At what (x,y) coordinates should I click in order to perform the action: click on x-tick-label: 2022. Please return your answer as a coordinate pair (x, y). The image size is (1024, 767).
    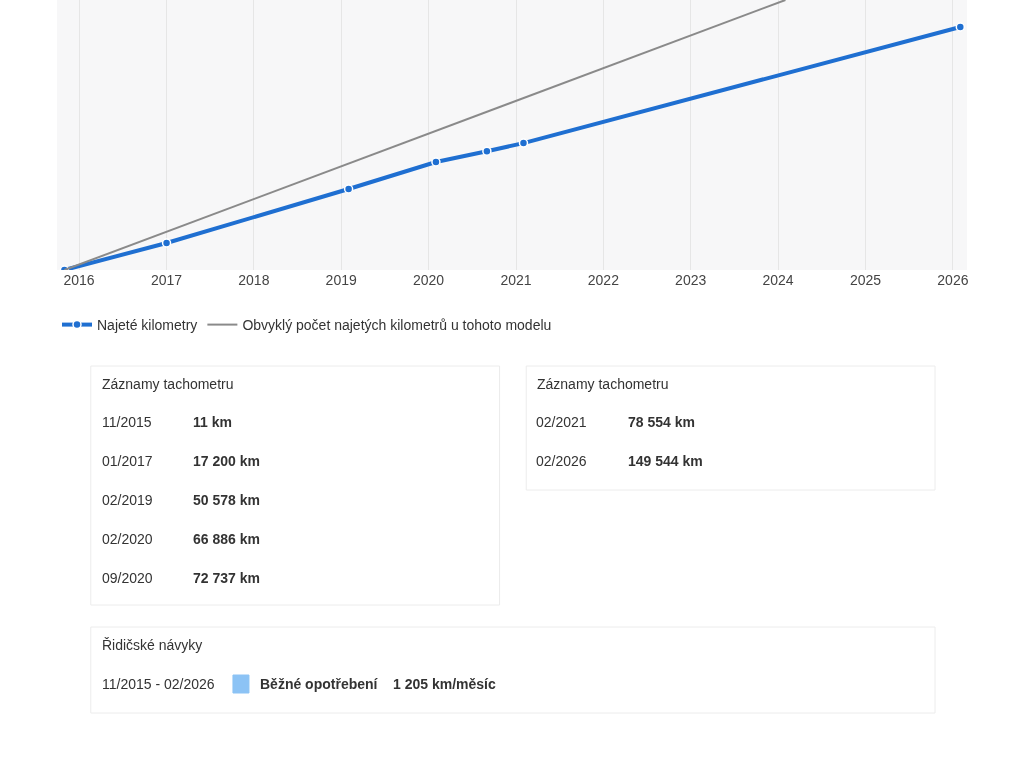
    Looking at the image, I should click on (603, 280).